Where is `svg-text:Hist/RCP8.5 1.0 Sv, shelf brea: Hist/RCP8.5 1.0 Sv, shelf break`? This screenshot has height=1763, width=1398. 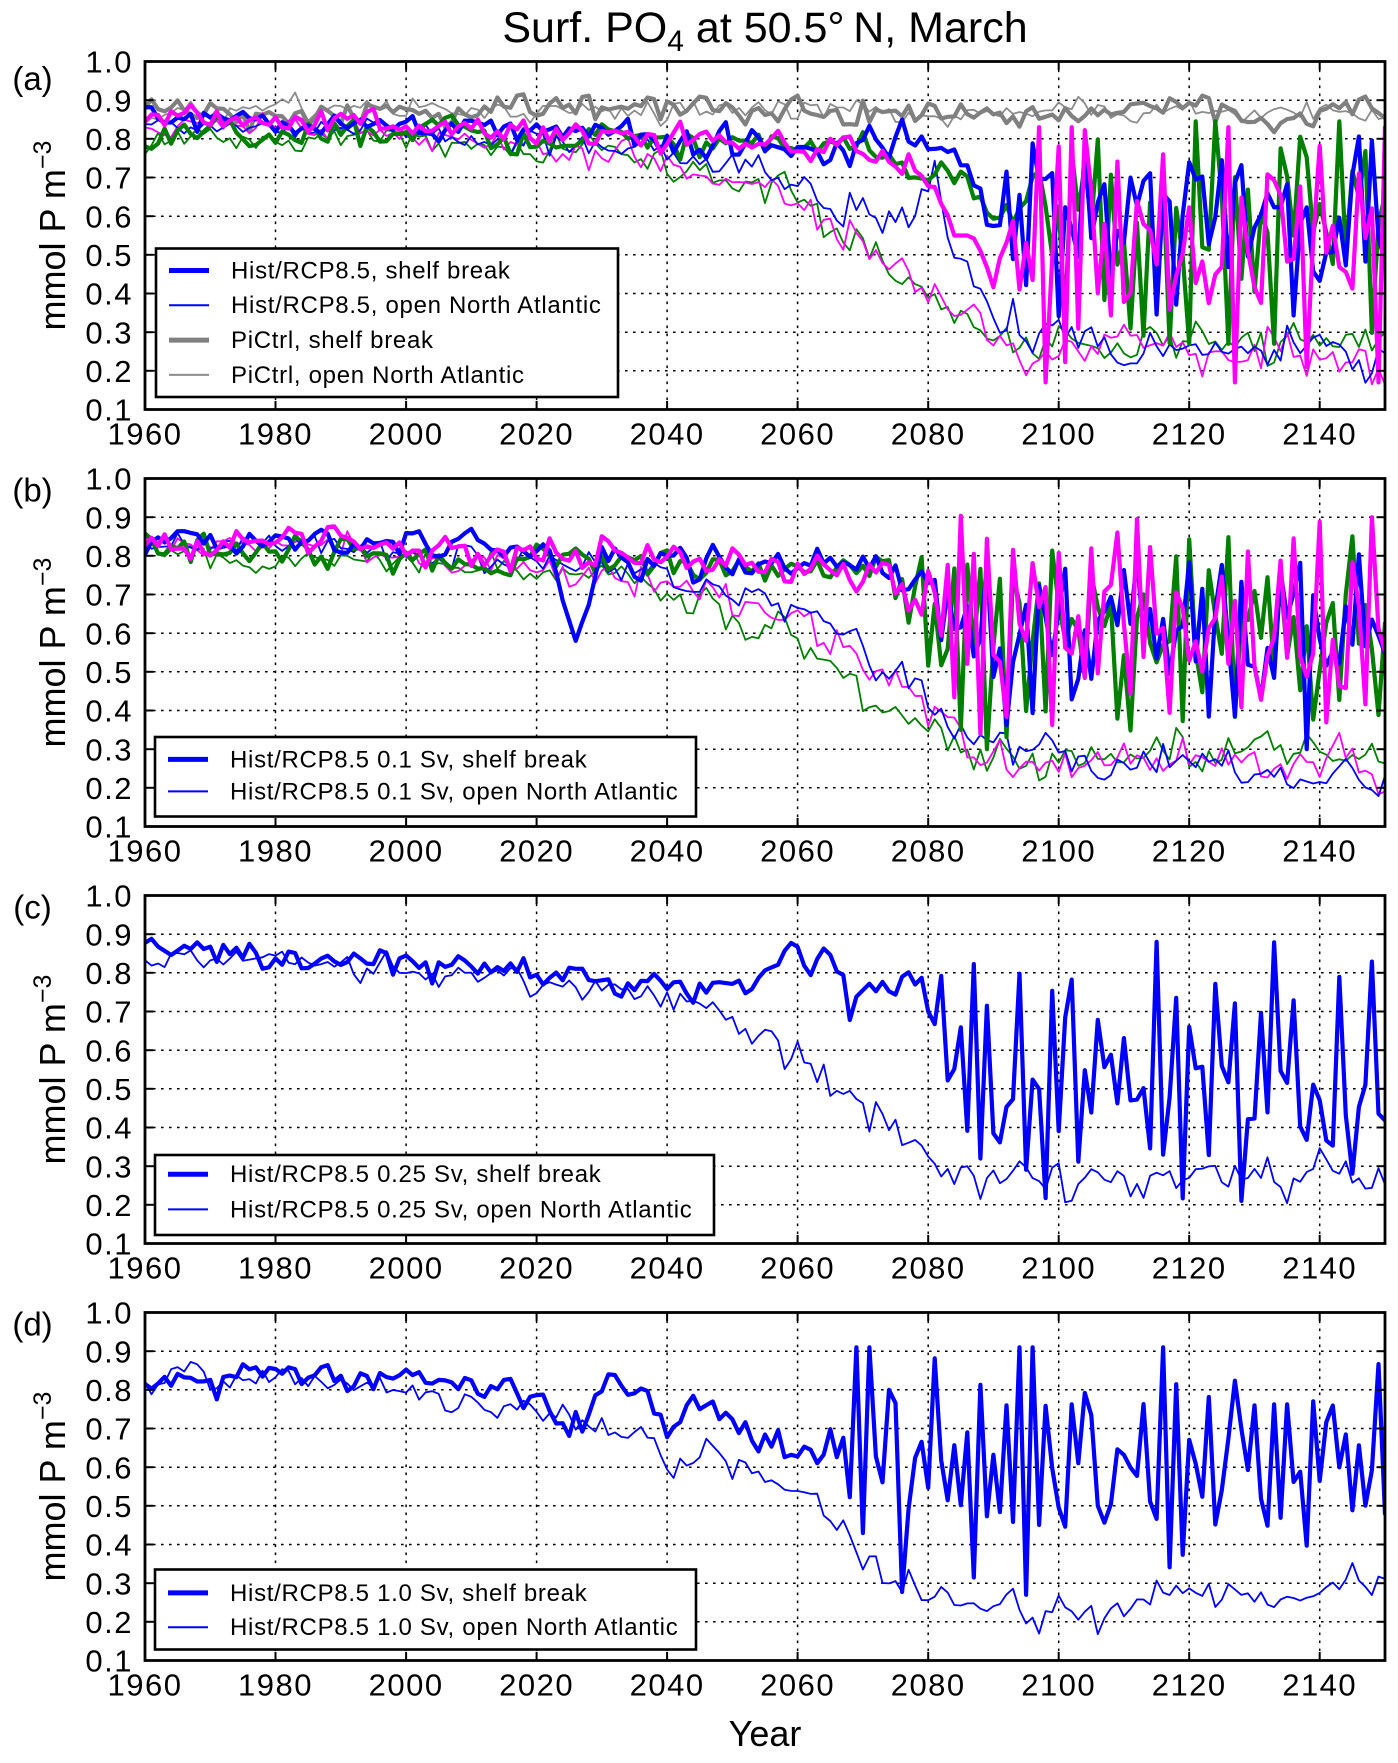 svg-text:Hist/RCP8.5 1.0 Sv, shelf brea: Hist/RCP8.5 1.0 Sv, shelf break is located at coordinates (409, 1593).